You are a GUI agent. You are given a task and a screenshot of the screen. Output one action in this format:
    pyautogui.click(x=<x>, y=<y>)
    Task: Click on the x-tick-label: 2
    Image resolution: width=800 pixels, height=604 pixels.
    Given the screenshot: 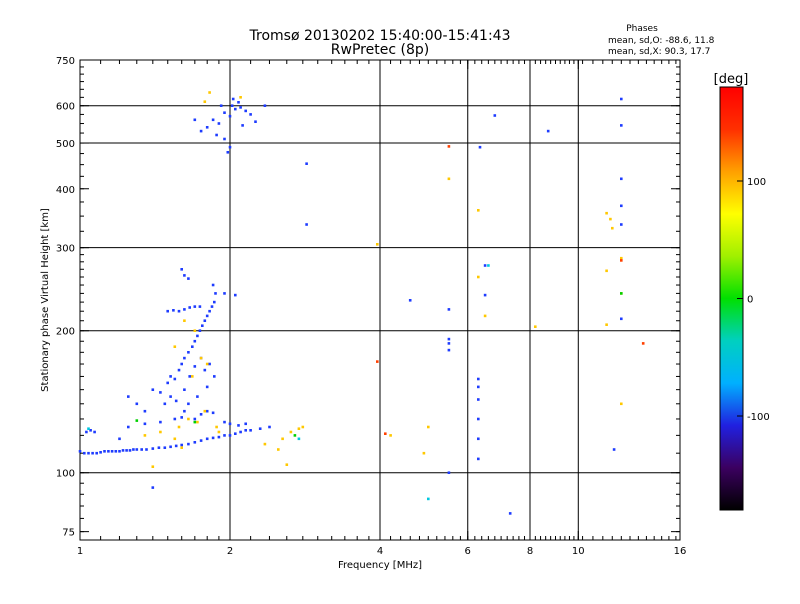 What is the action you would take?
    pyautogui.click(x=230, y=551)
    